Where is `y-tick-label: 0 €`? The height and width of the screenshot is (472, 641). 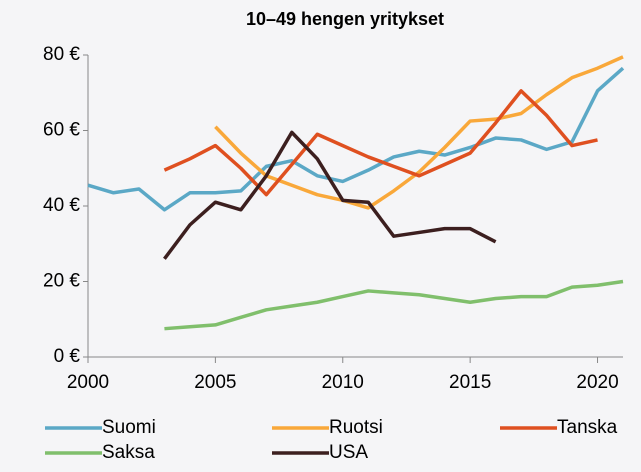
y-tick-label: 0 € is located at coordinates (67, 356).